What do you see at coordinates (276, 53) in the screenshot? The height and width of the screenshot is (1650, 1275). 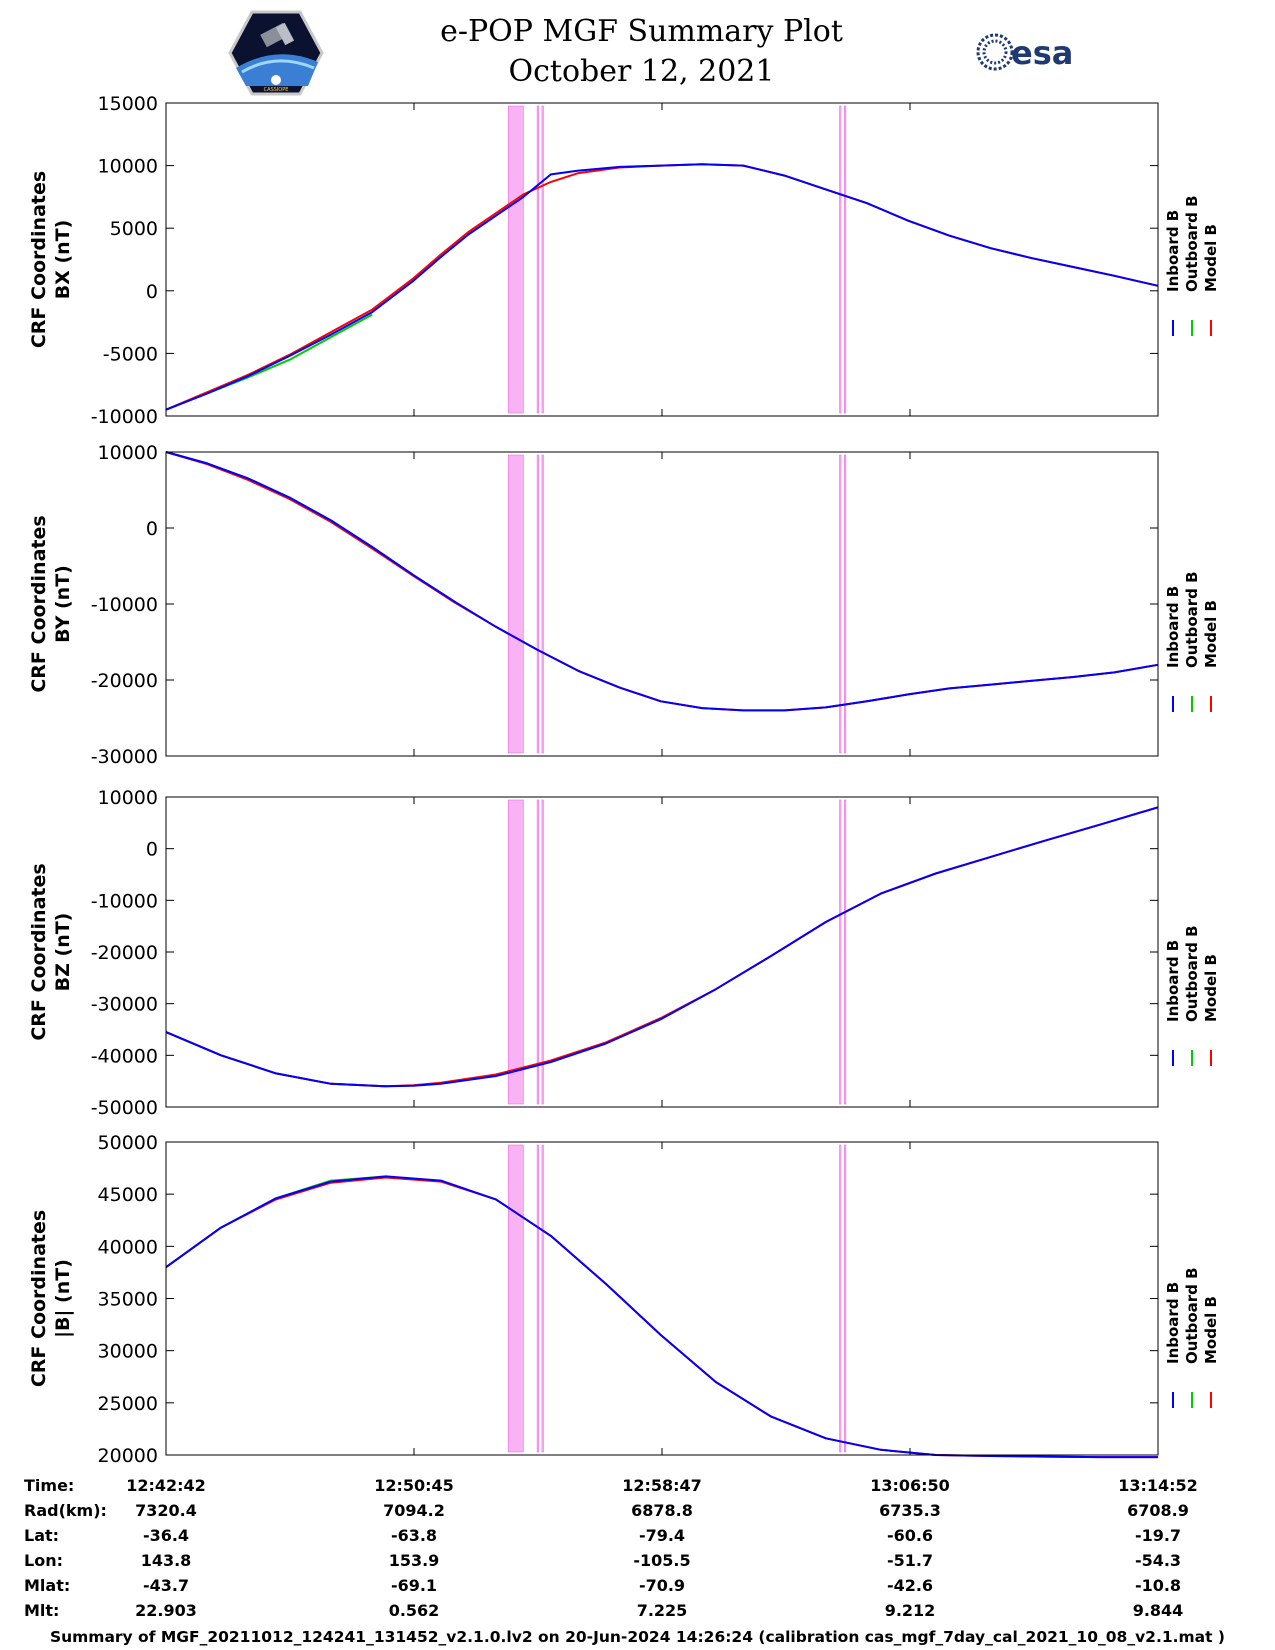 I see `cassiope-mission-logo: CASSIOPE` at bounding box center [276, 53].